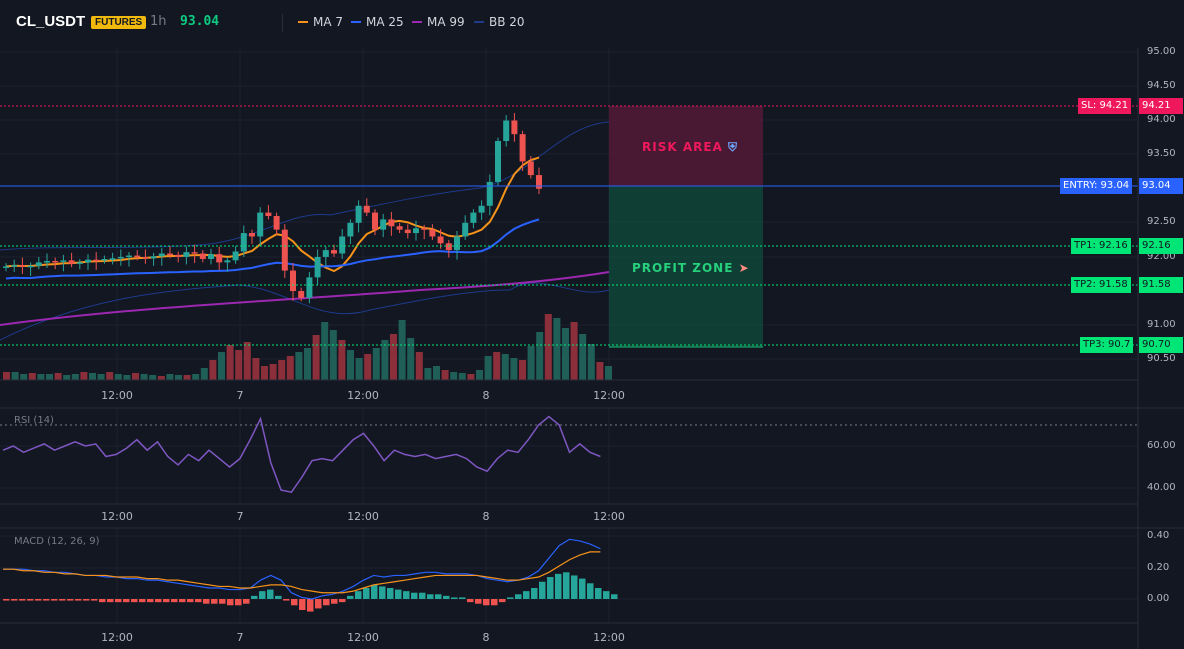  What do you see at coordinates (240, 395) in the screenshot?
I see `time-tick: 7` at bounding box center [240, 395].